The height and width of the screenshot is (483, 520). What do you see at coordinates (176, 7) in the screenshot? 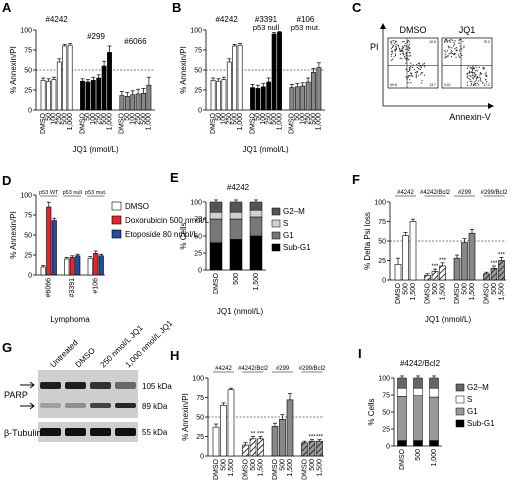
I see `panel-label: B` at bounding box center [176, 7].